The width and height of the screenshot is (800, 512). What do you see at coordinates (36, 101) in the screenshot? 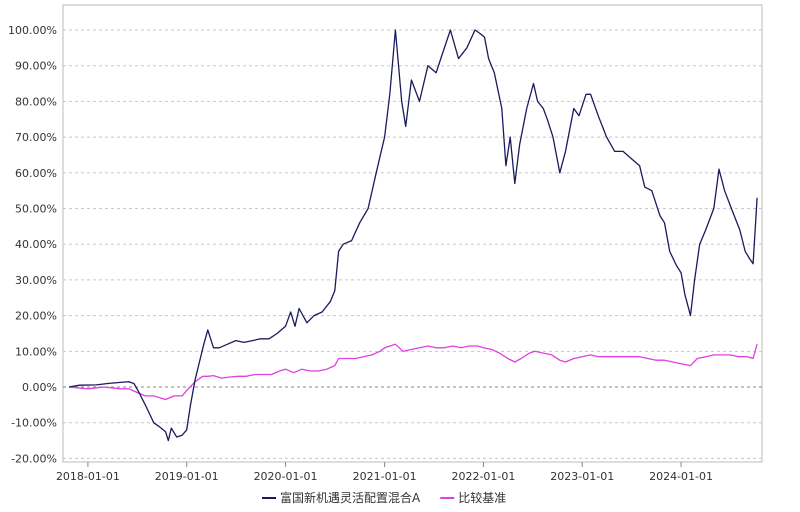
I see `y-tick-label: 80.00%` at bounding box center [36, 101].